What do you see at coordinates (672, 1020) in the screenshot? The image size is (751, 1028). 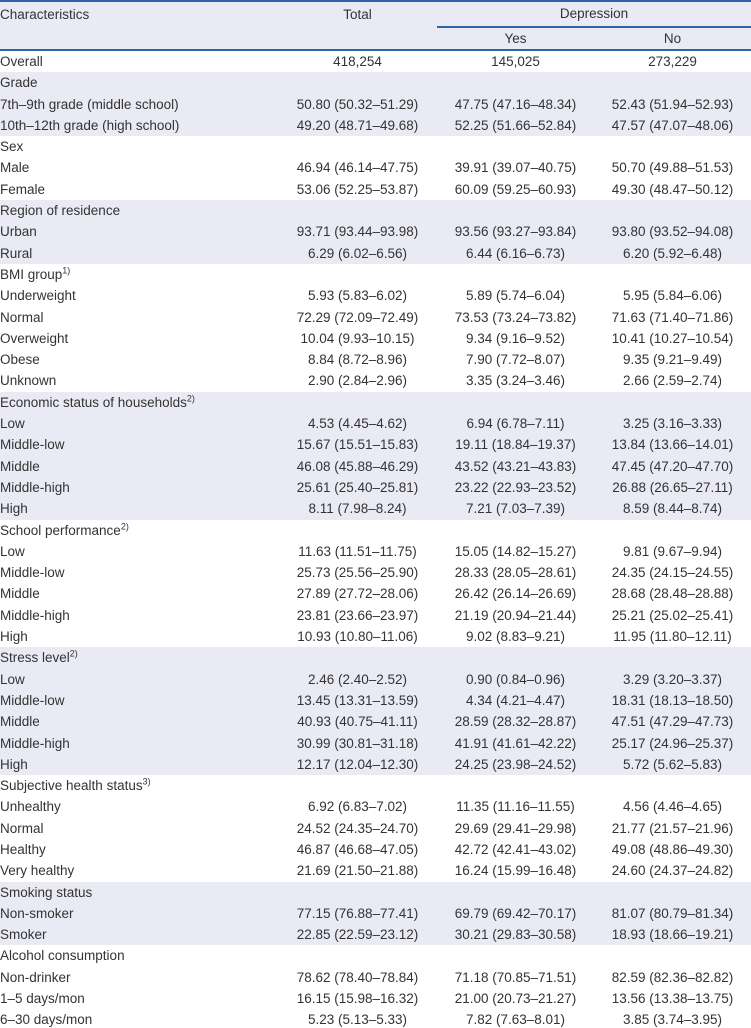 I see `cell-no: 3.85 (3.74–3.95)` at bounding box center [672, 1020].